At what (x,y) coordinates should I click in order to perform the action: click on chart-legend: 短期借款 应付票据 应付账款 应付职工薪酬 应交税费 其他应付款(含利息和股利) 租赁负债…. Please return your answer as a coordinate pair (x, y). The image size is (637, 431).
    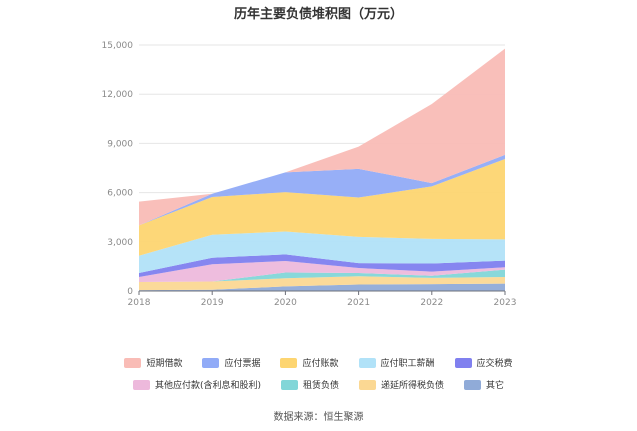
    Looking at the image, I should click on (318, 377).